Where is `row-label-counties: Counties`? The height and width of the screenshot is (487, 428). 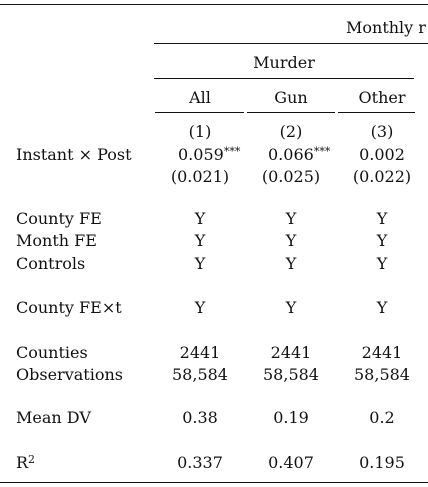 row-label-counties: Counties is located at coordinates (52, 352).